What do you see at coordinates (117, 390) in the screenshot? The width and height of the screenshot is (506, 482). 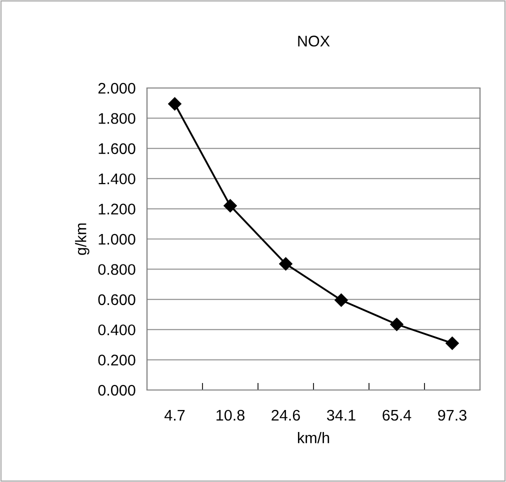 I see `y-tick-label: 0.000` at bounding box center [117, 390].